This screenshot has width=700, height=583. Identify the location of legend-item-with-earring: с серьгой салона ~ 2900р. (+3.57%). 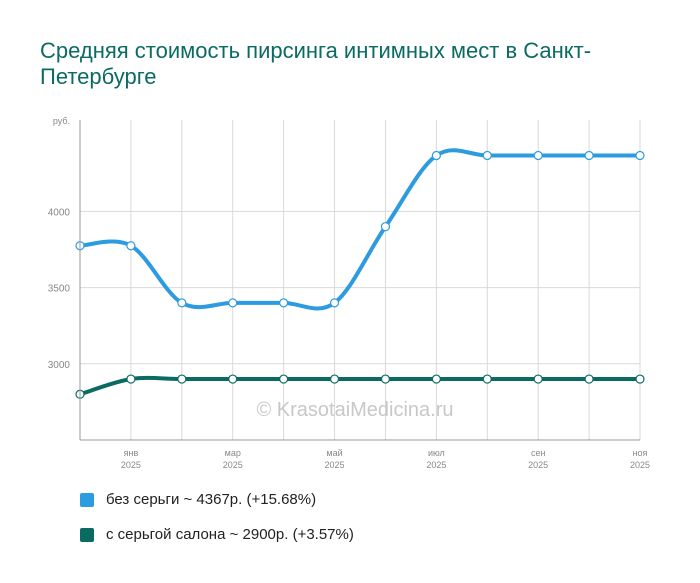
(217, 534).